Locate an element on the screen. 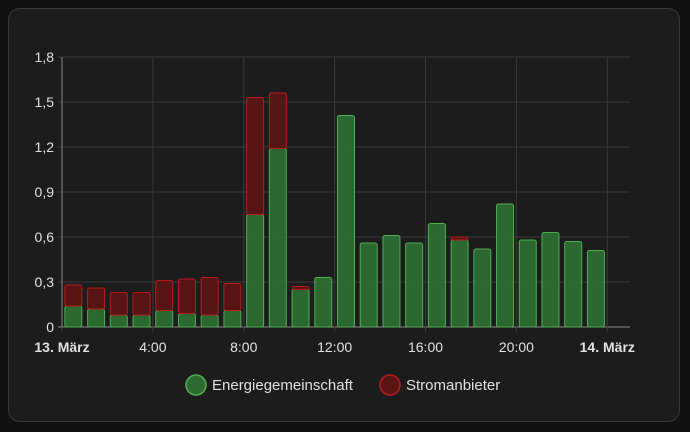 This screenshot has height=432, width=690. legend: Energiegemeinschaft Stromanbieter is located at coordinates (342, 385).